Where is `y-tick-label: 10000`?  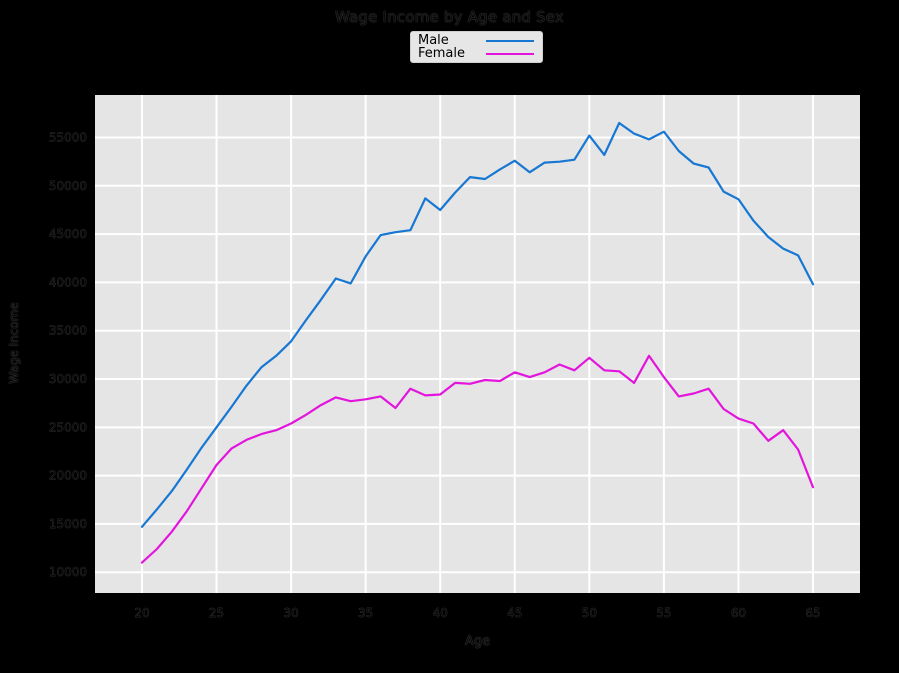
y-tick-label: 10000 is located at coordinates (68, 572).